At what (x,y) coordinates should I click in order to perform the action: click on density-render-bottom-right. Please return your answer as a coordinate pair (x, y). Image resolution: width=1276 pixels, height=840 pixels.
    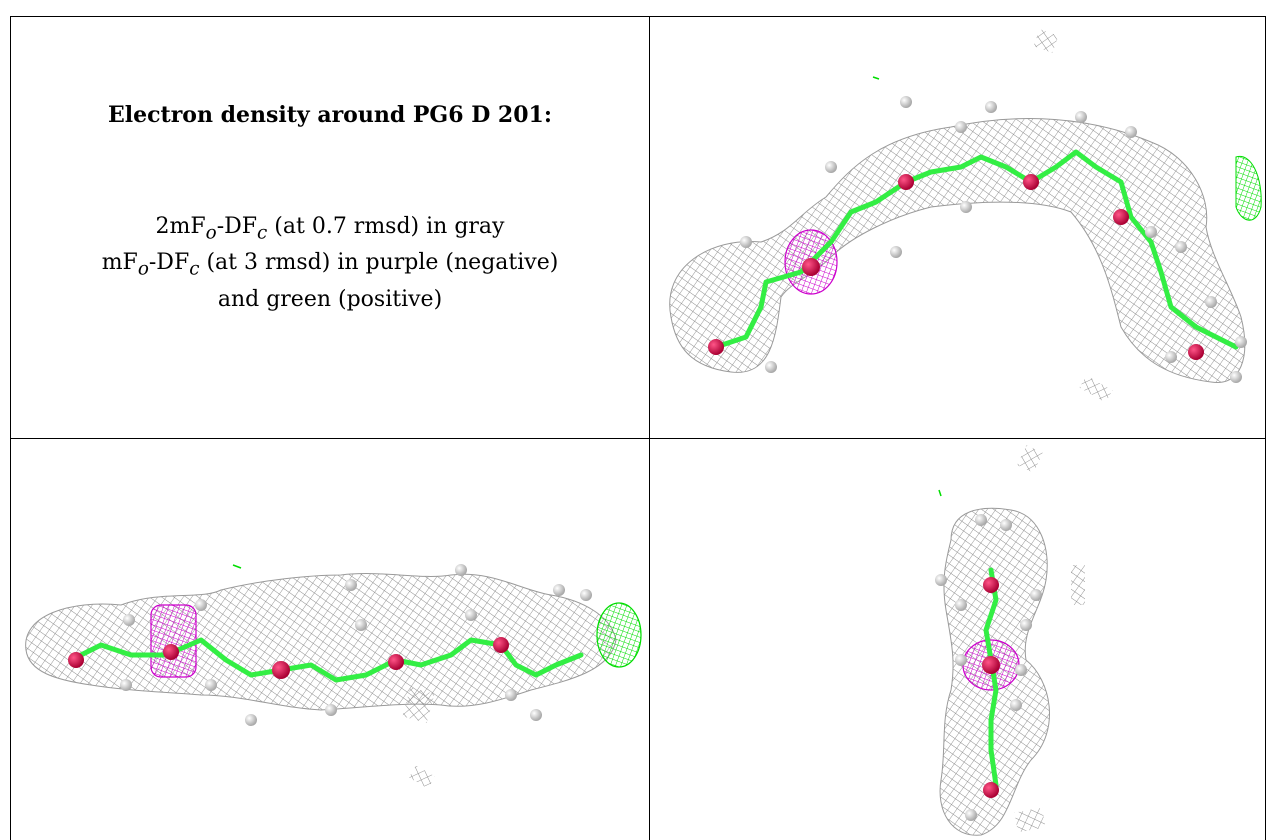
    Looking at the image, I should click on (1010, 640).